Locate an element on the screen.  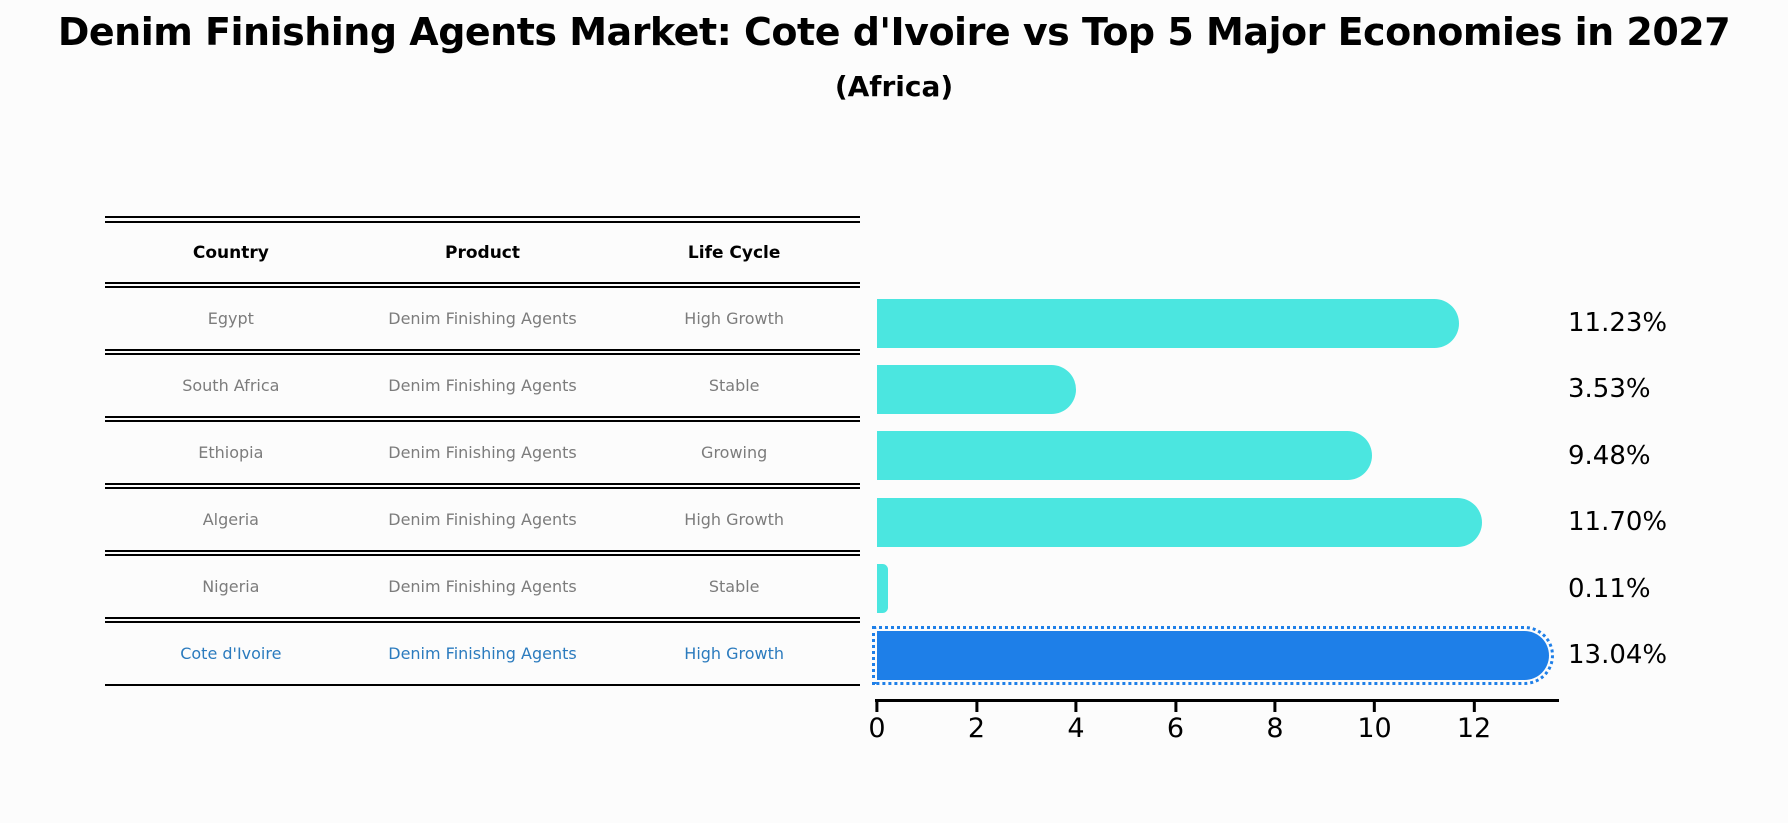
col-header-country: Country is located at coordinates (230, 252).